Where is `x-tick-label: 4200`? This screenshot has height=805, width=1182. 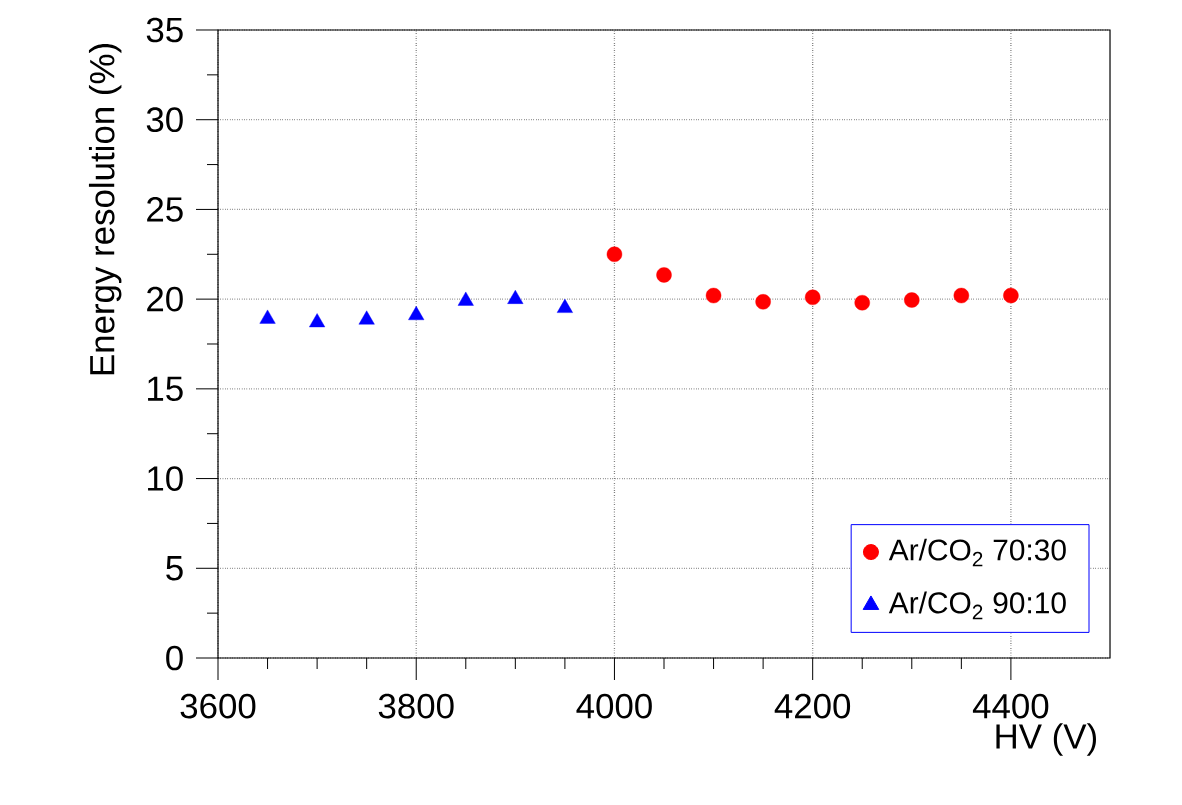
x-tick-label: 4200 is located at coordinates (812, 706).